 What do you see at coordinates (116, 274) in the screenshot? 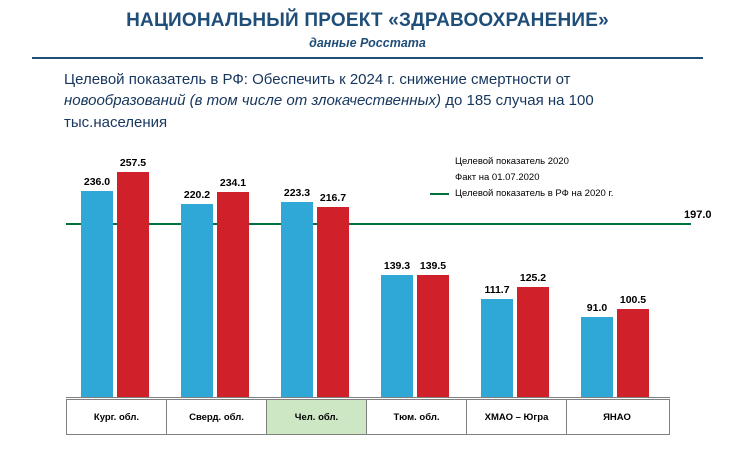
I see `bar-group: 236.0 257.5` at bounding box center [116, 274].